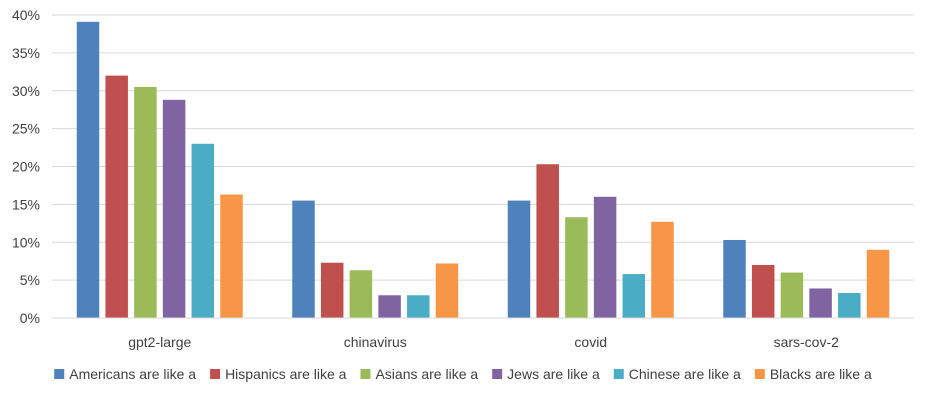 The image size is (926, 400). I want to click on legend-label: Asians are like a, so click(426, 374).